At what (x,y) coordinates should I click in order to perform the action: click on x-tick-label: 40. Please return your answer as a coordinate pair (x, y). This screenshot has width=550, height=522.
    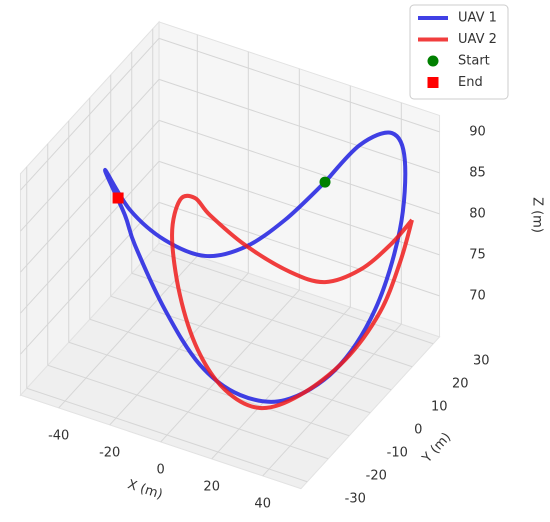
    Looking at the image, I should click on (262, 503).